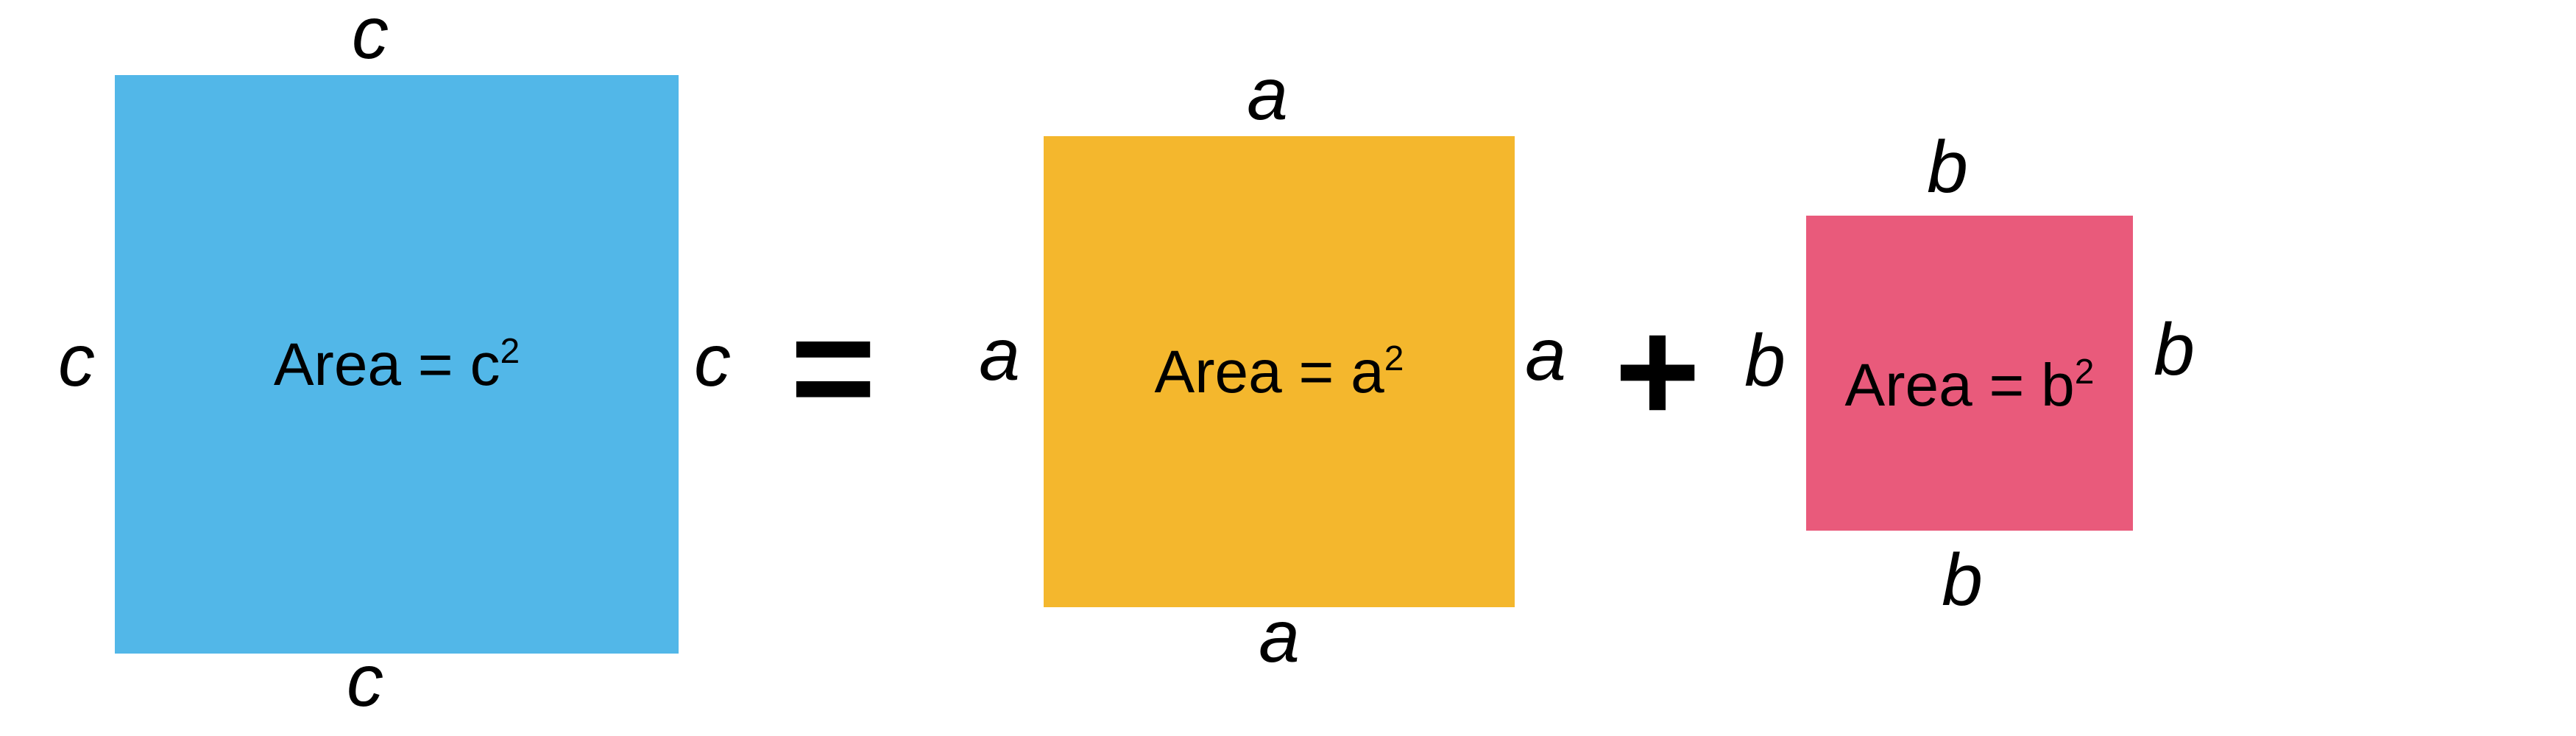  I want to click on side-label-a-top: a, so click(1267, 94).